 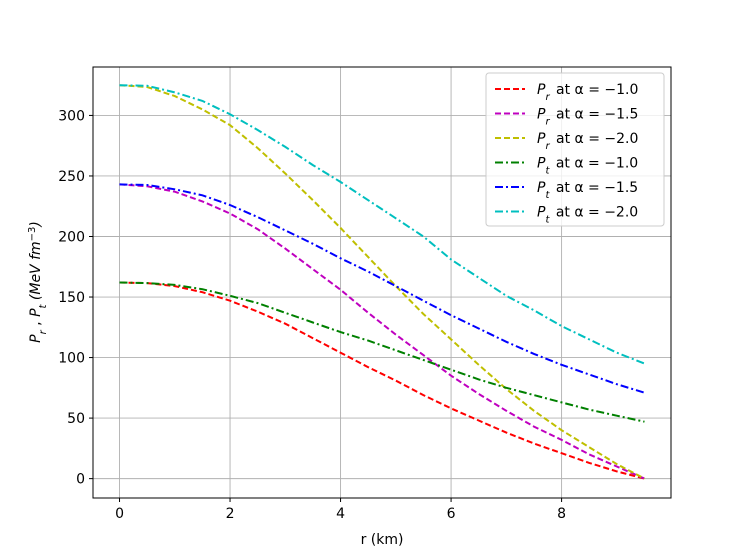 What do you see at coordinates (71, 177) in the screenshot?
I see `y-tick-label: 250` at bounding box center [71, 177].